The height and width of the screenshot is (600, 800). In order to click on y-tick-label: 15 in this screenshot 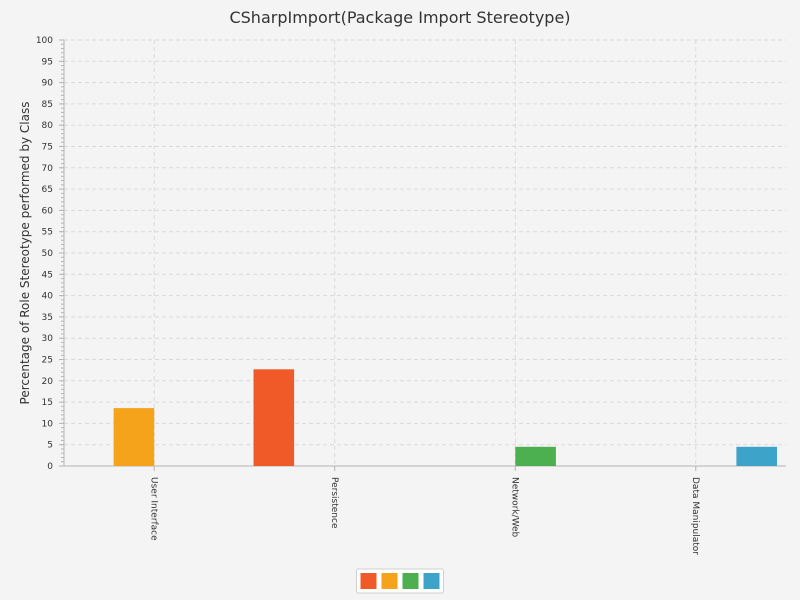, I will do `click(47, 403)`.